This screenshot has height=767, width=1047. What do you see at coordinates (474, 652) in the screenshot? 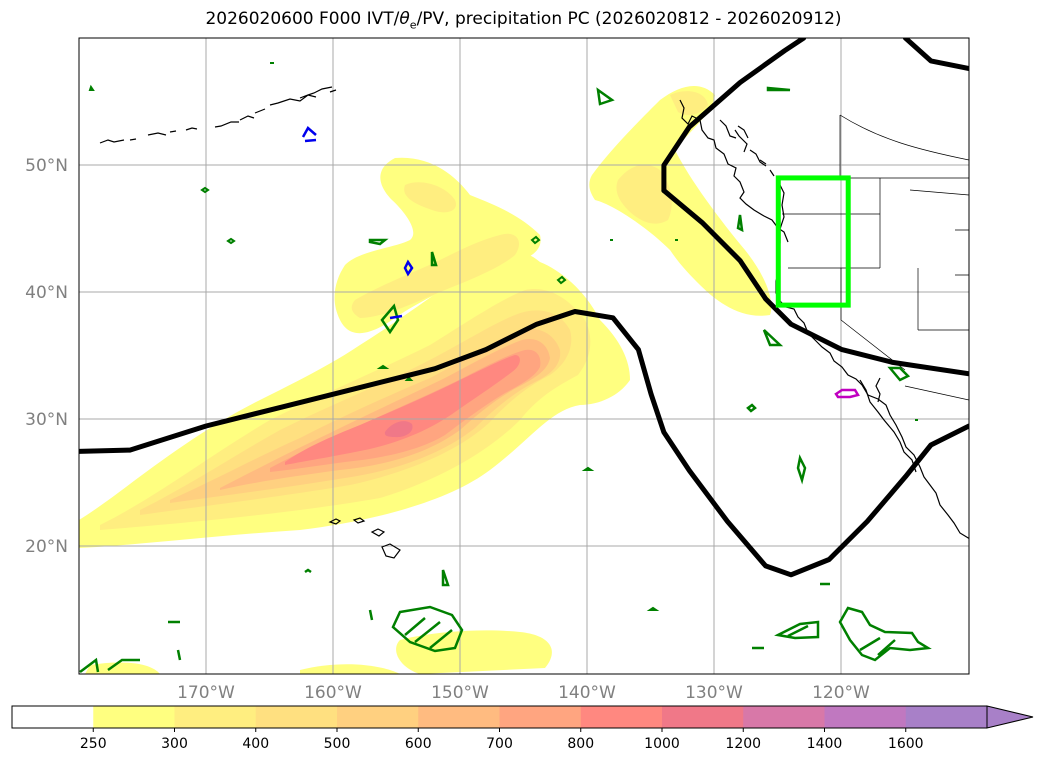
I see `ivt-level-250-south` at bounding box center [474, 652].